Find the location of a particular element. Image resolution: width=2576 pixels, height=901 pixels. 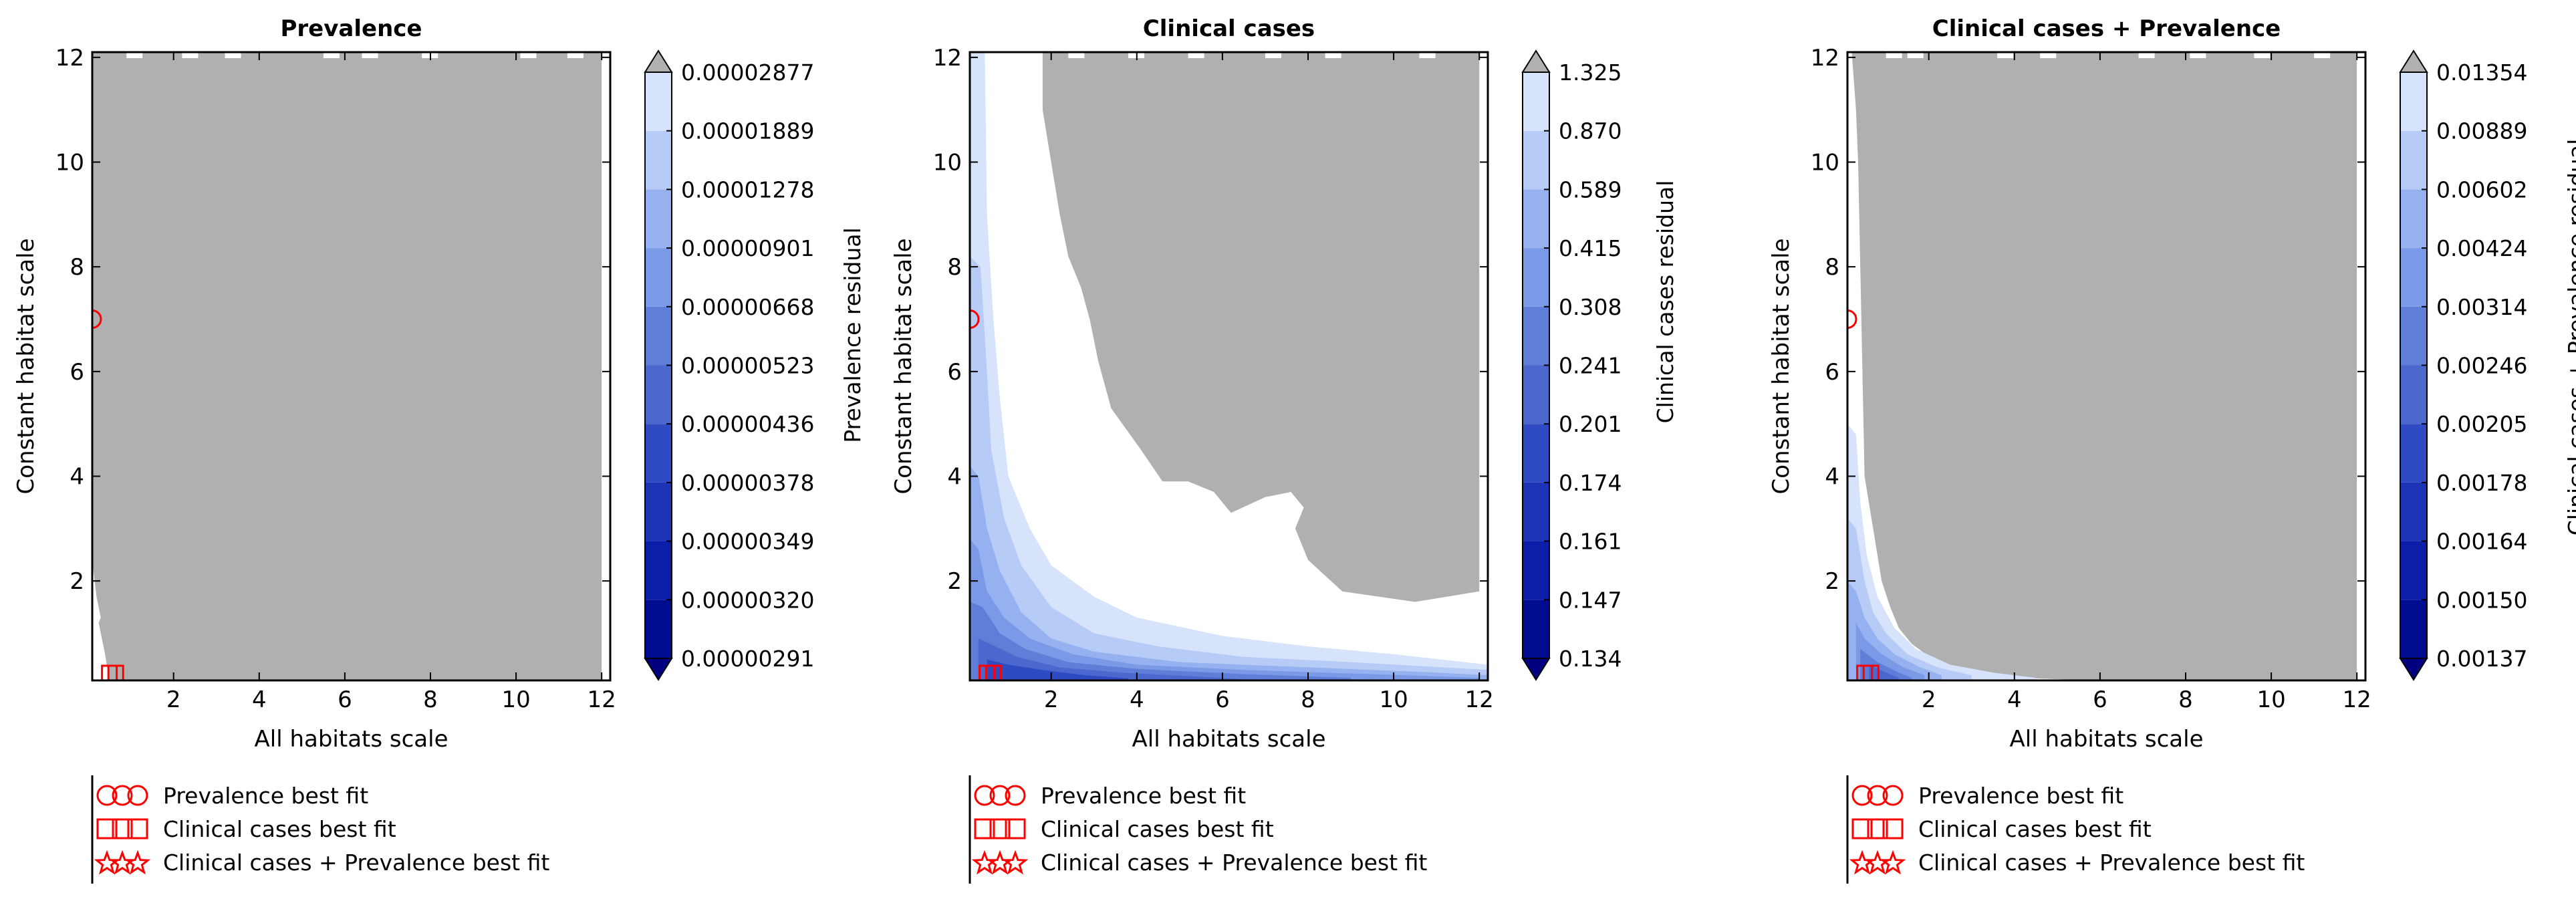

colorbar-tick-label: 0.00000291 is located at coordinates (747, 659).